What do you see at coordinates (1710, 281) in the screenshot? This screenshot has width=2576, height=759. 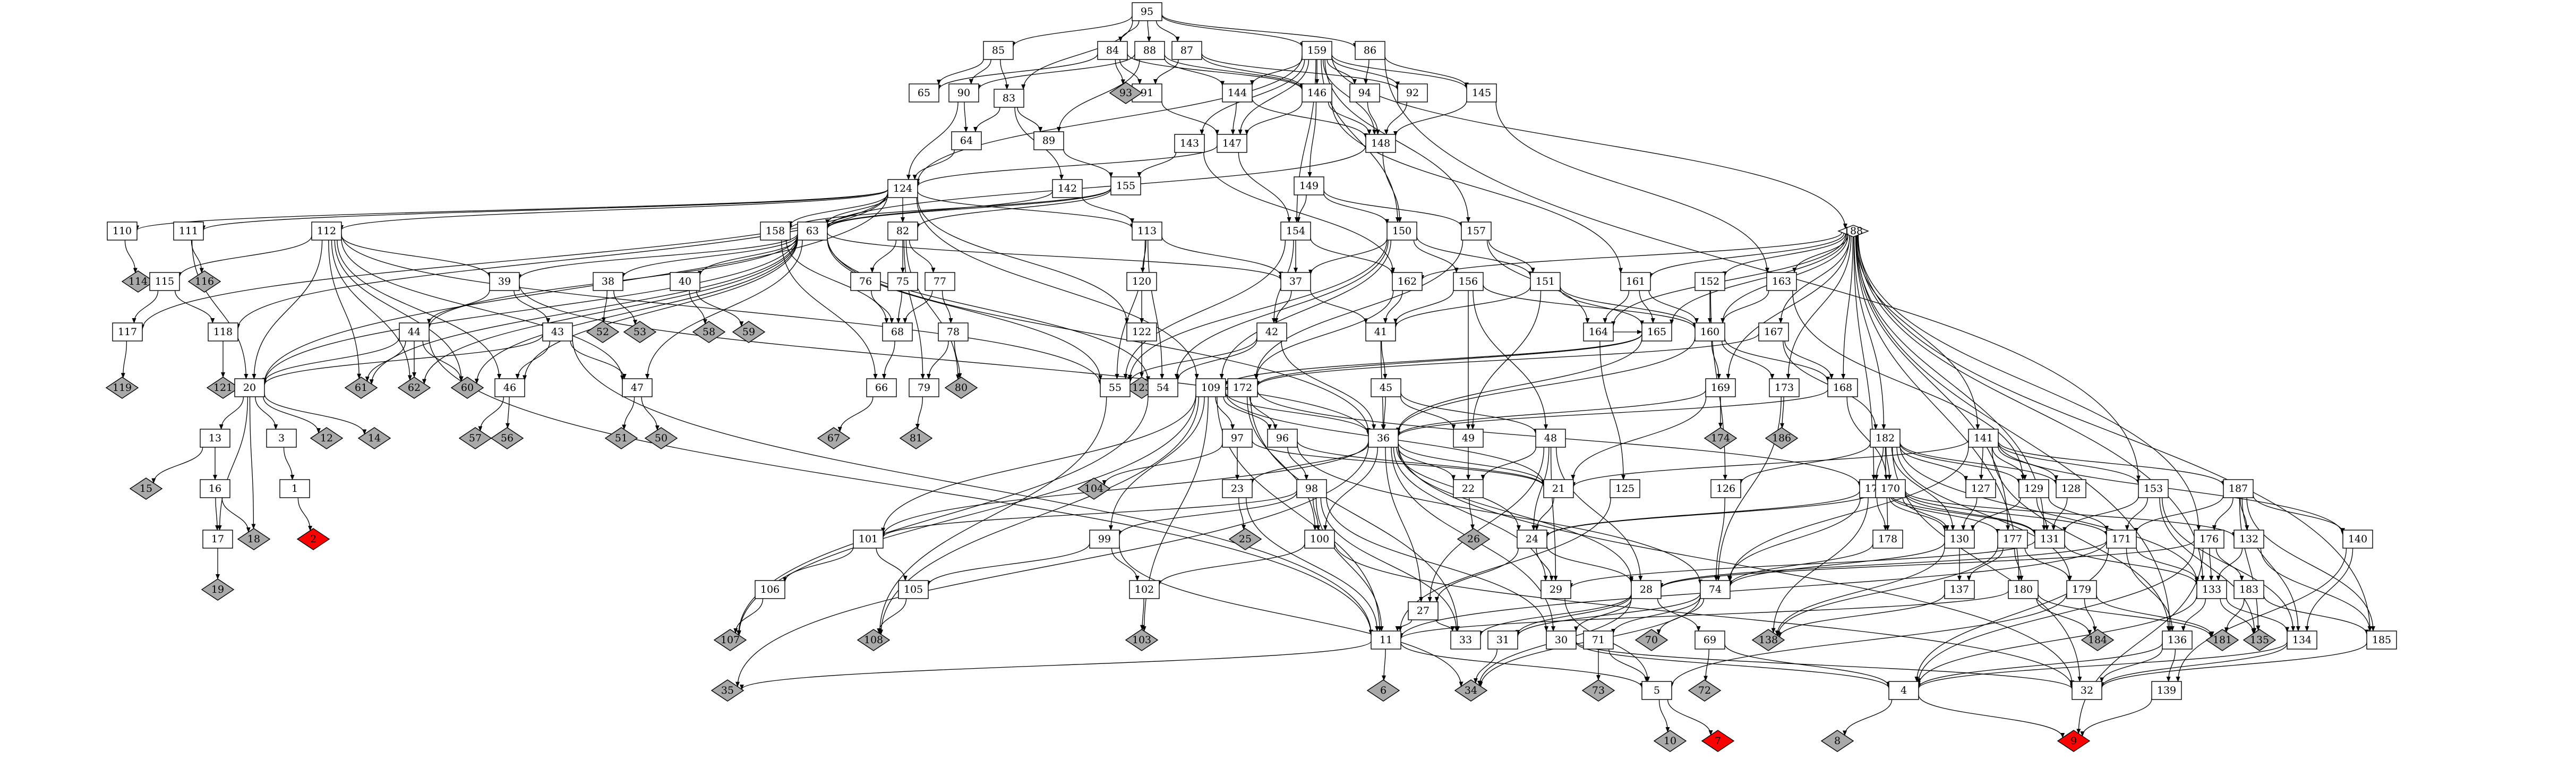 I see `node-label: 152` at bounding box center [1710, 281].